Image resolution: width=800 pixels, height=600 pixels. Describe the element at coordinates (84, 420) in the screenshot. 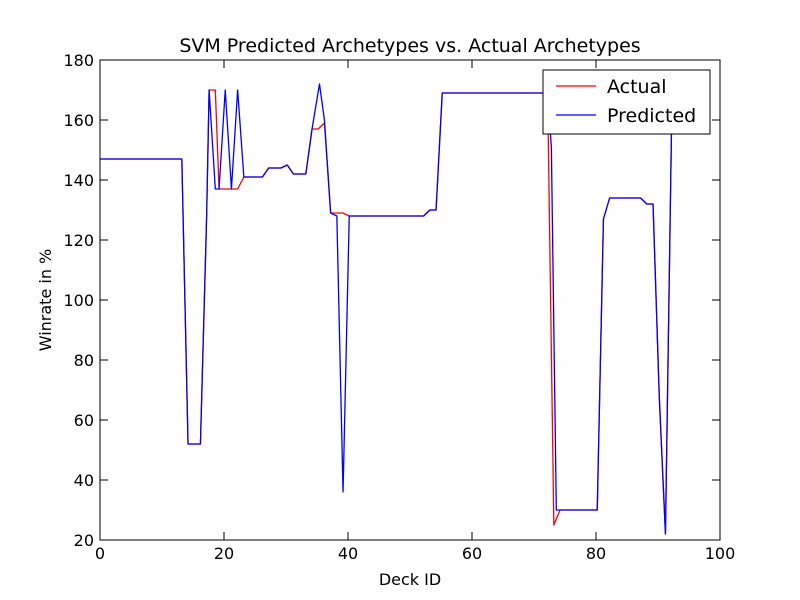

I see `y-tick-label: 60` at that location.